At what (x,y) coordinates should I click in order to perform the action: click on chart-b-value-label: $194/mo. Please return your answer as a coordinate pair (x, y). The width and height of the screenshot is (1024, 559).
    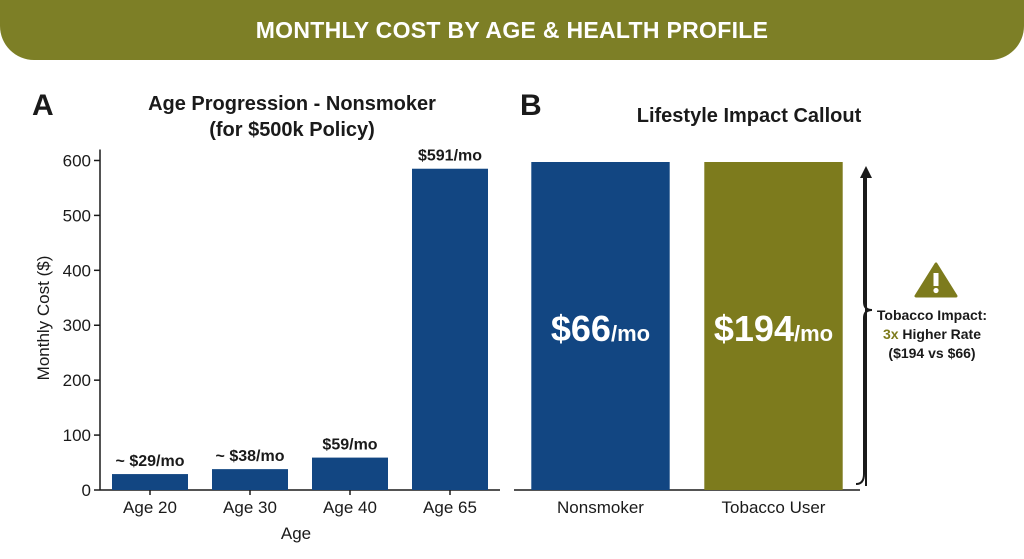
    Looking at the image, I should click on (773, 328).